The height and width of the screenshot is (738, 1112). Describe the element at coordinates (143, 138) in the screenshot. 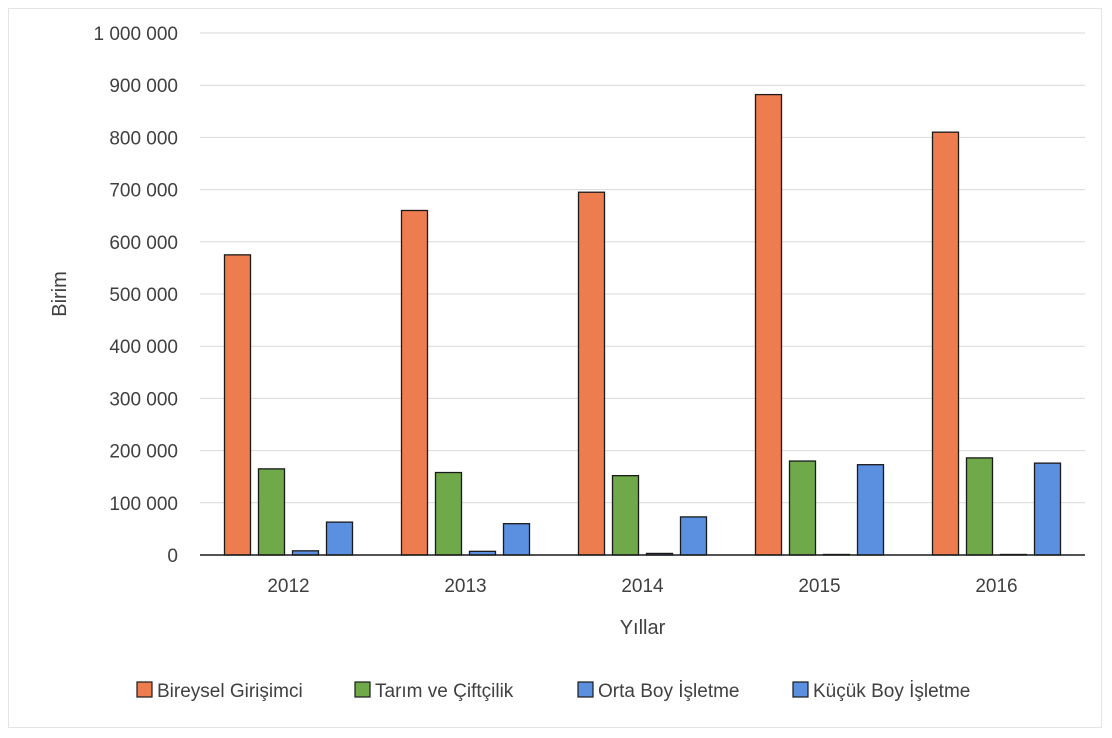

I see `y-tick-label: 800 000` at that location.